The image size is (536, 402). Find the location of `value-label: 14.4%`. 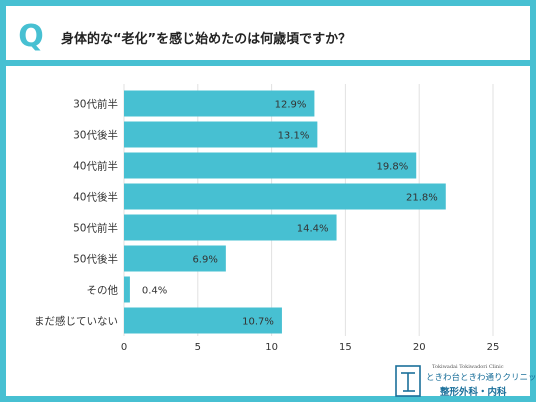

value-label: 14.4% is located at coordinates (313, 229).